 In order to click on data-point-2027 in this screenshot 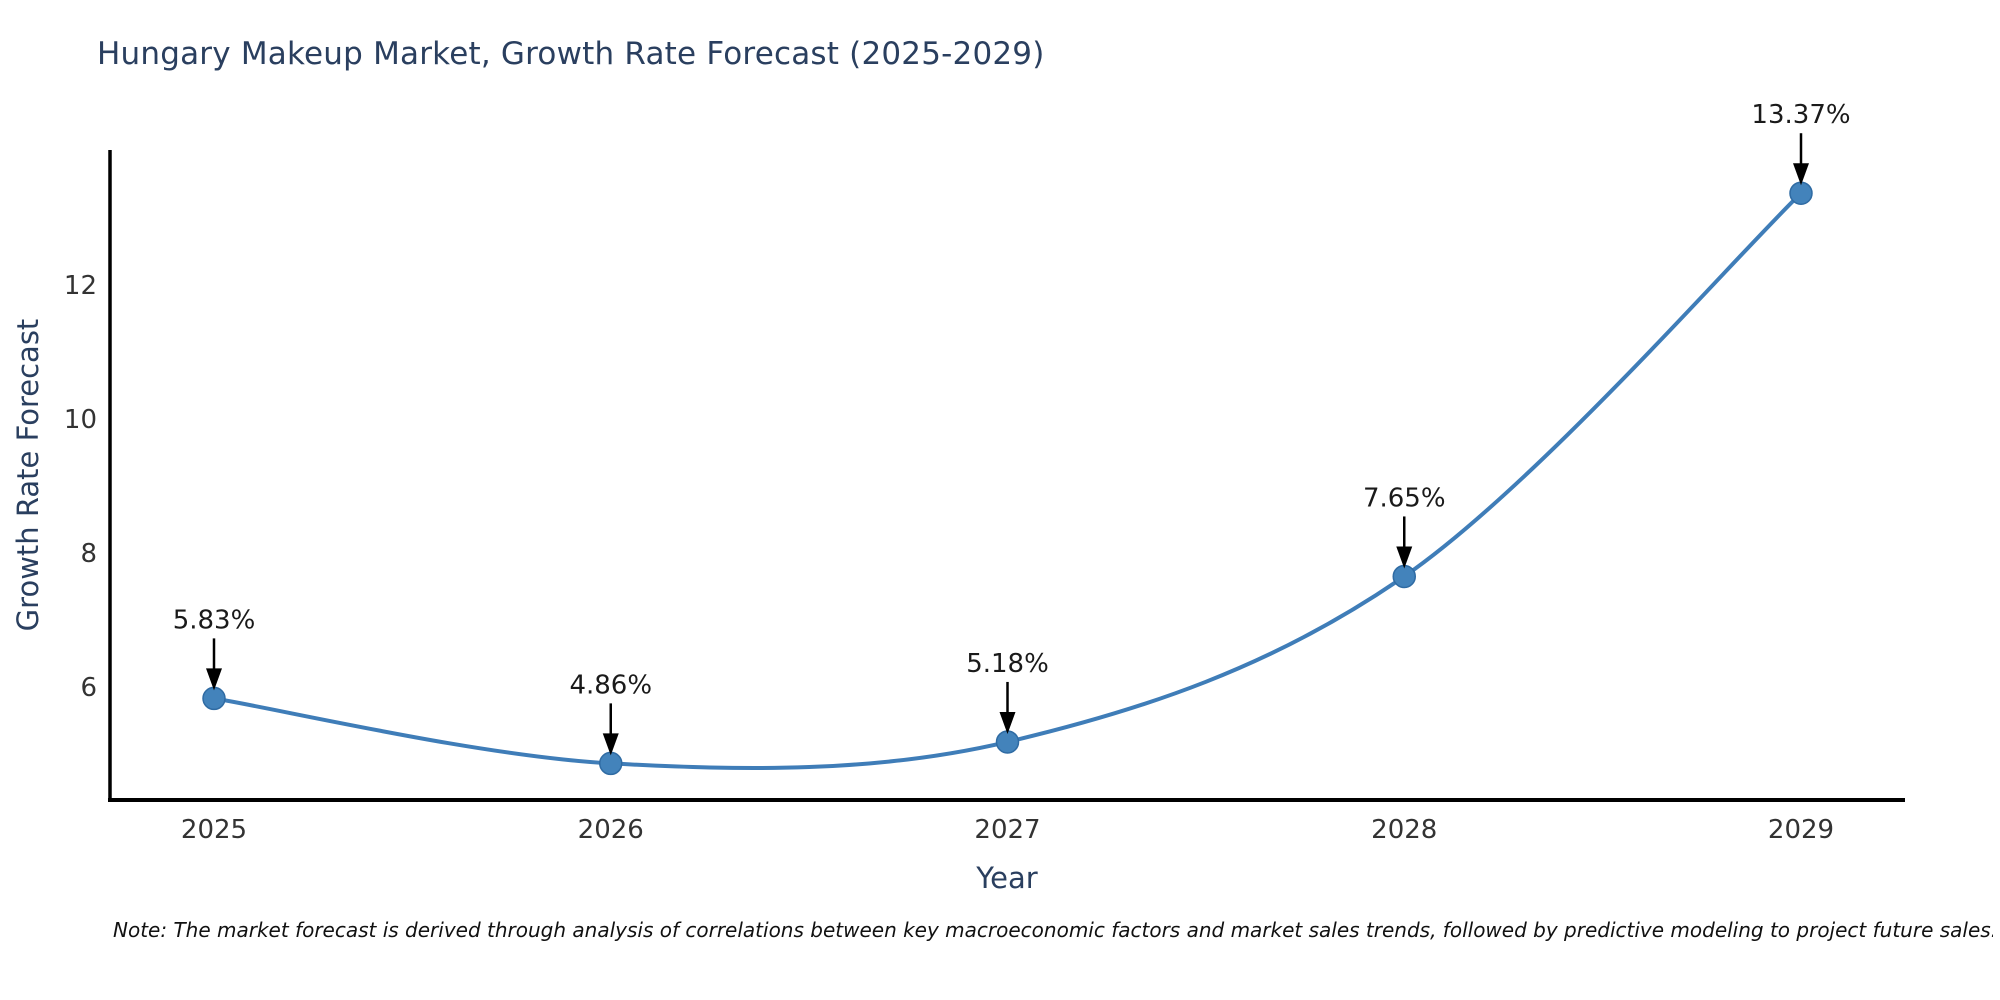, I will do `click(1007, 742)`.